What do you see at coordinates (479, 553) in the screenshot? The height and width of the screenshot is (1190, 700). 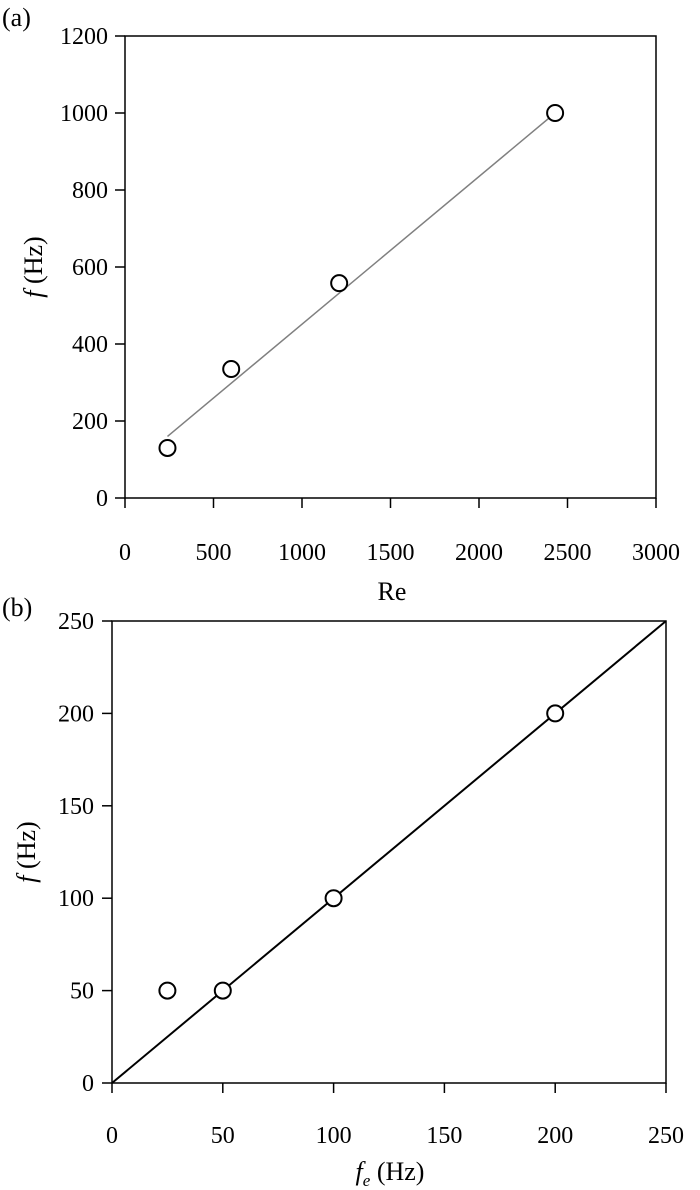 I see `x-tick-label-a: 2000` at bounding box center [479, 553].